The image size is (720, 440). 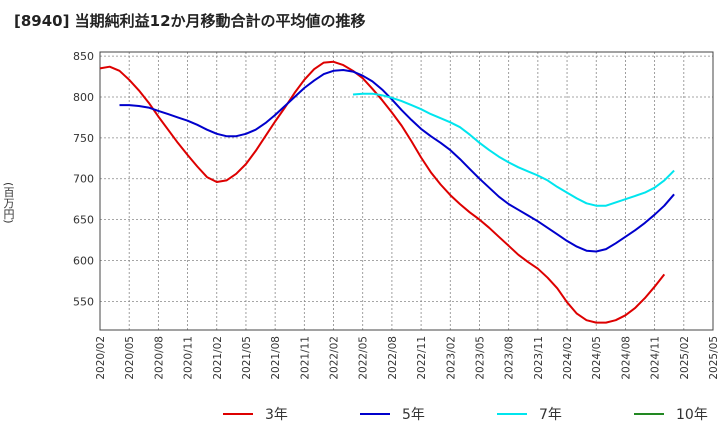 I want to click on x-tick-label: 2021/08, so click(x=276, y=358).